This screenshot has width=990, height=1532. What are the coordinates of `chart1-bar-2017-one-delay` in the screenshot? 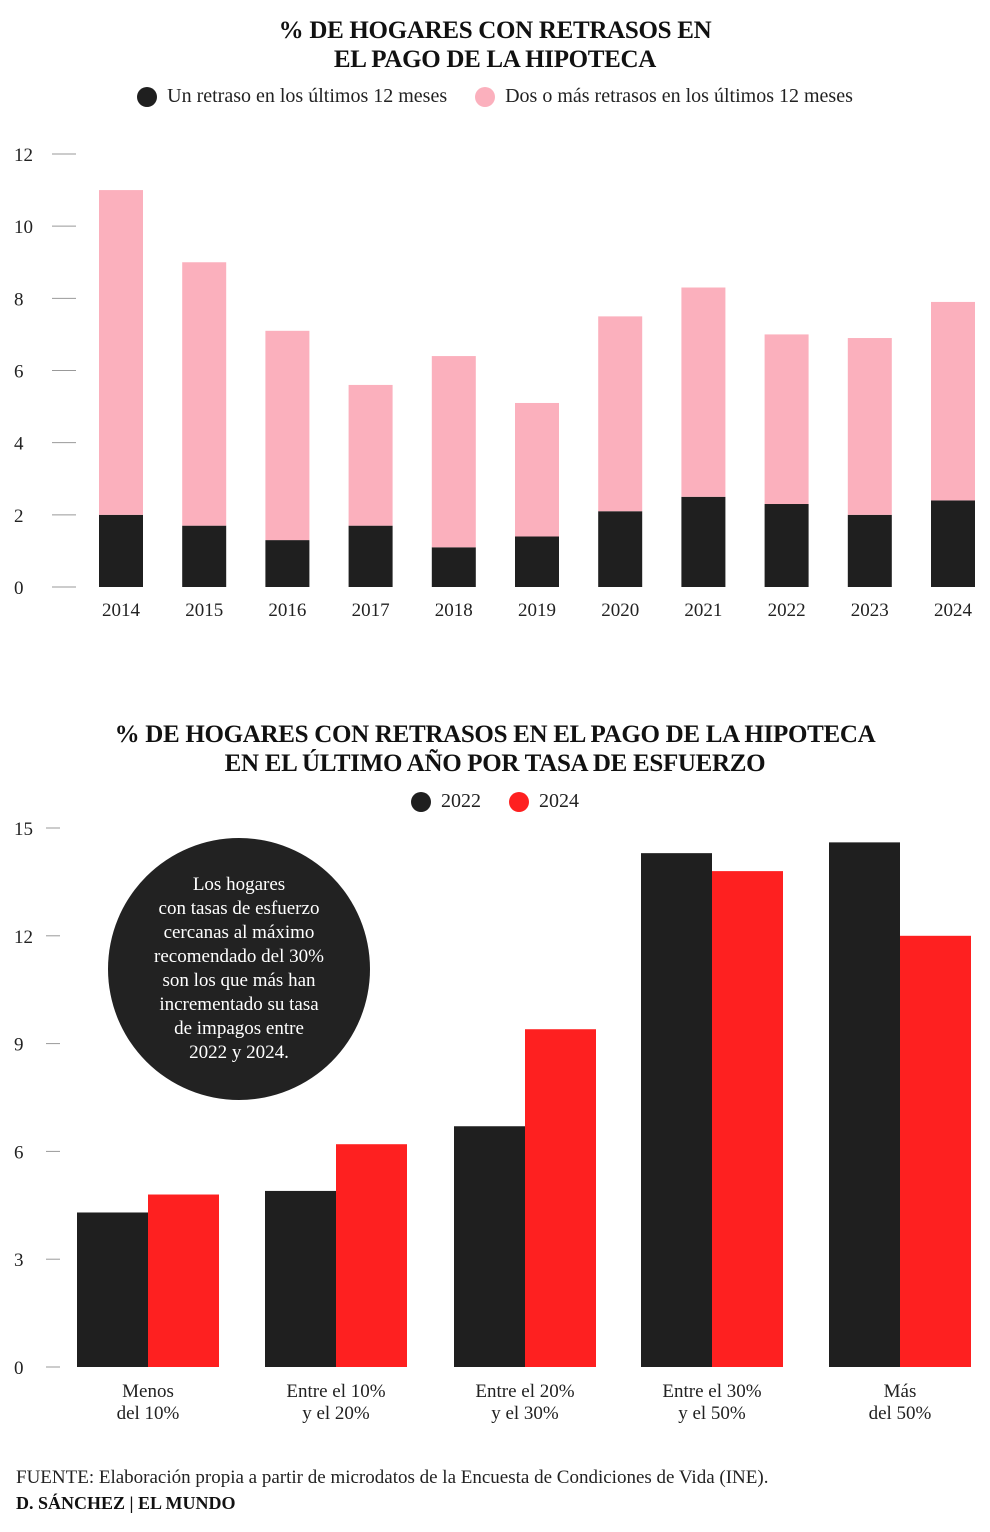 It's located at (370, 556).